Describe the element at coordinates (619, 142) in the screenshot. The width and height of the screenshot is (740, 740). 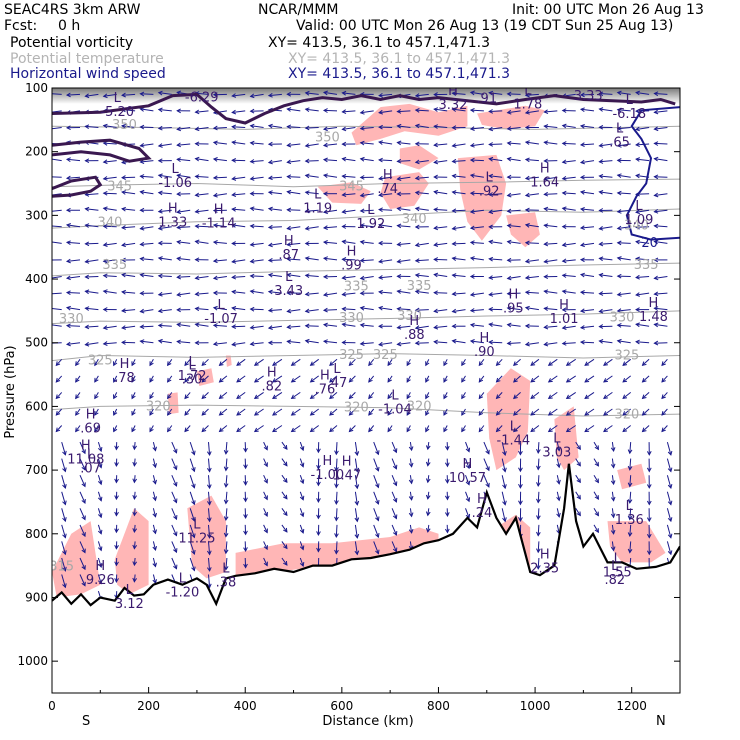
I see `pv-extremum-value: .65` at that location.